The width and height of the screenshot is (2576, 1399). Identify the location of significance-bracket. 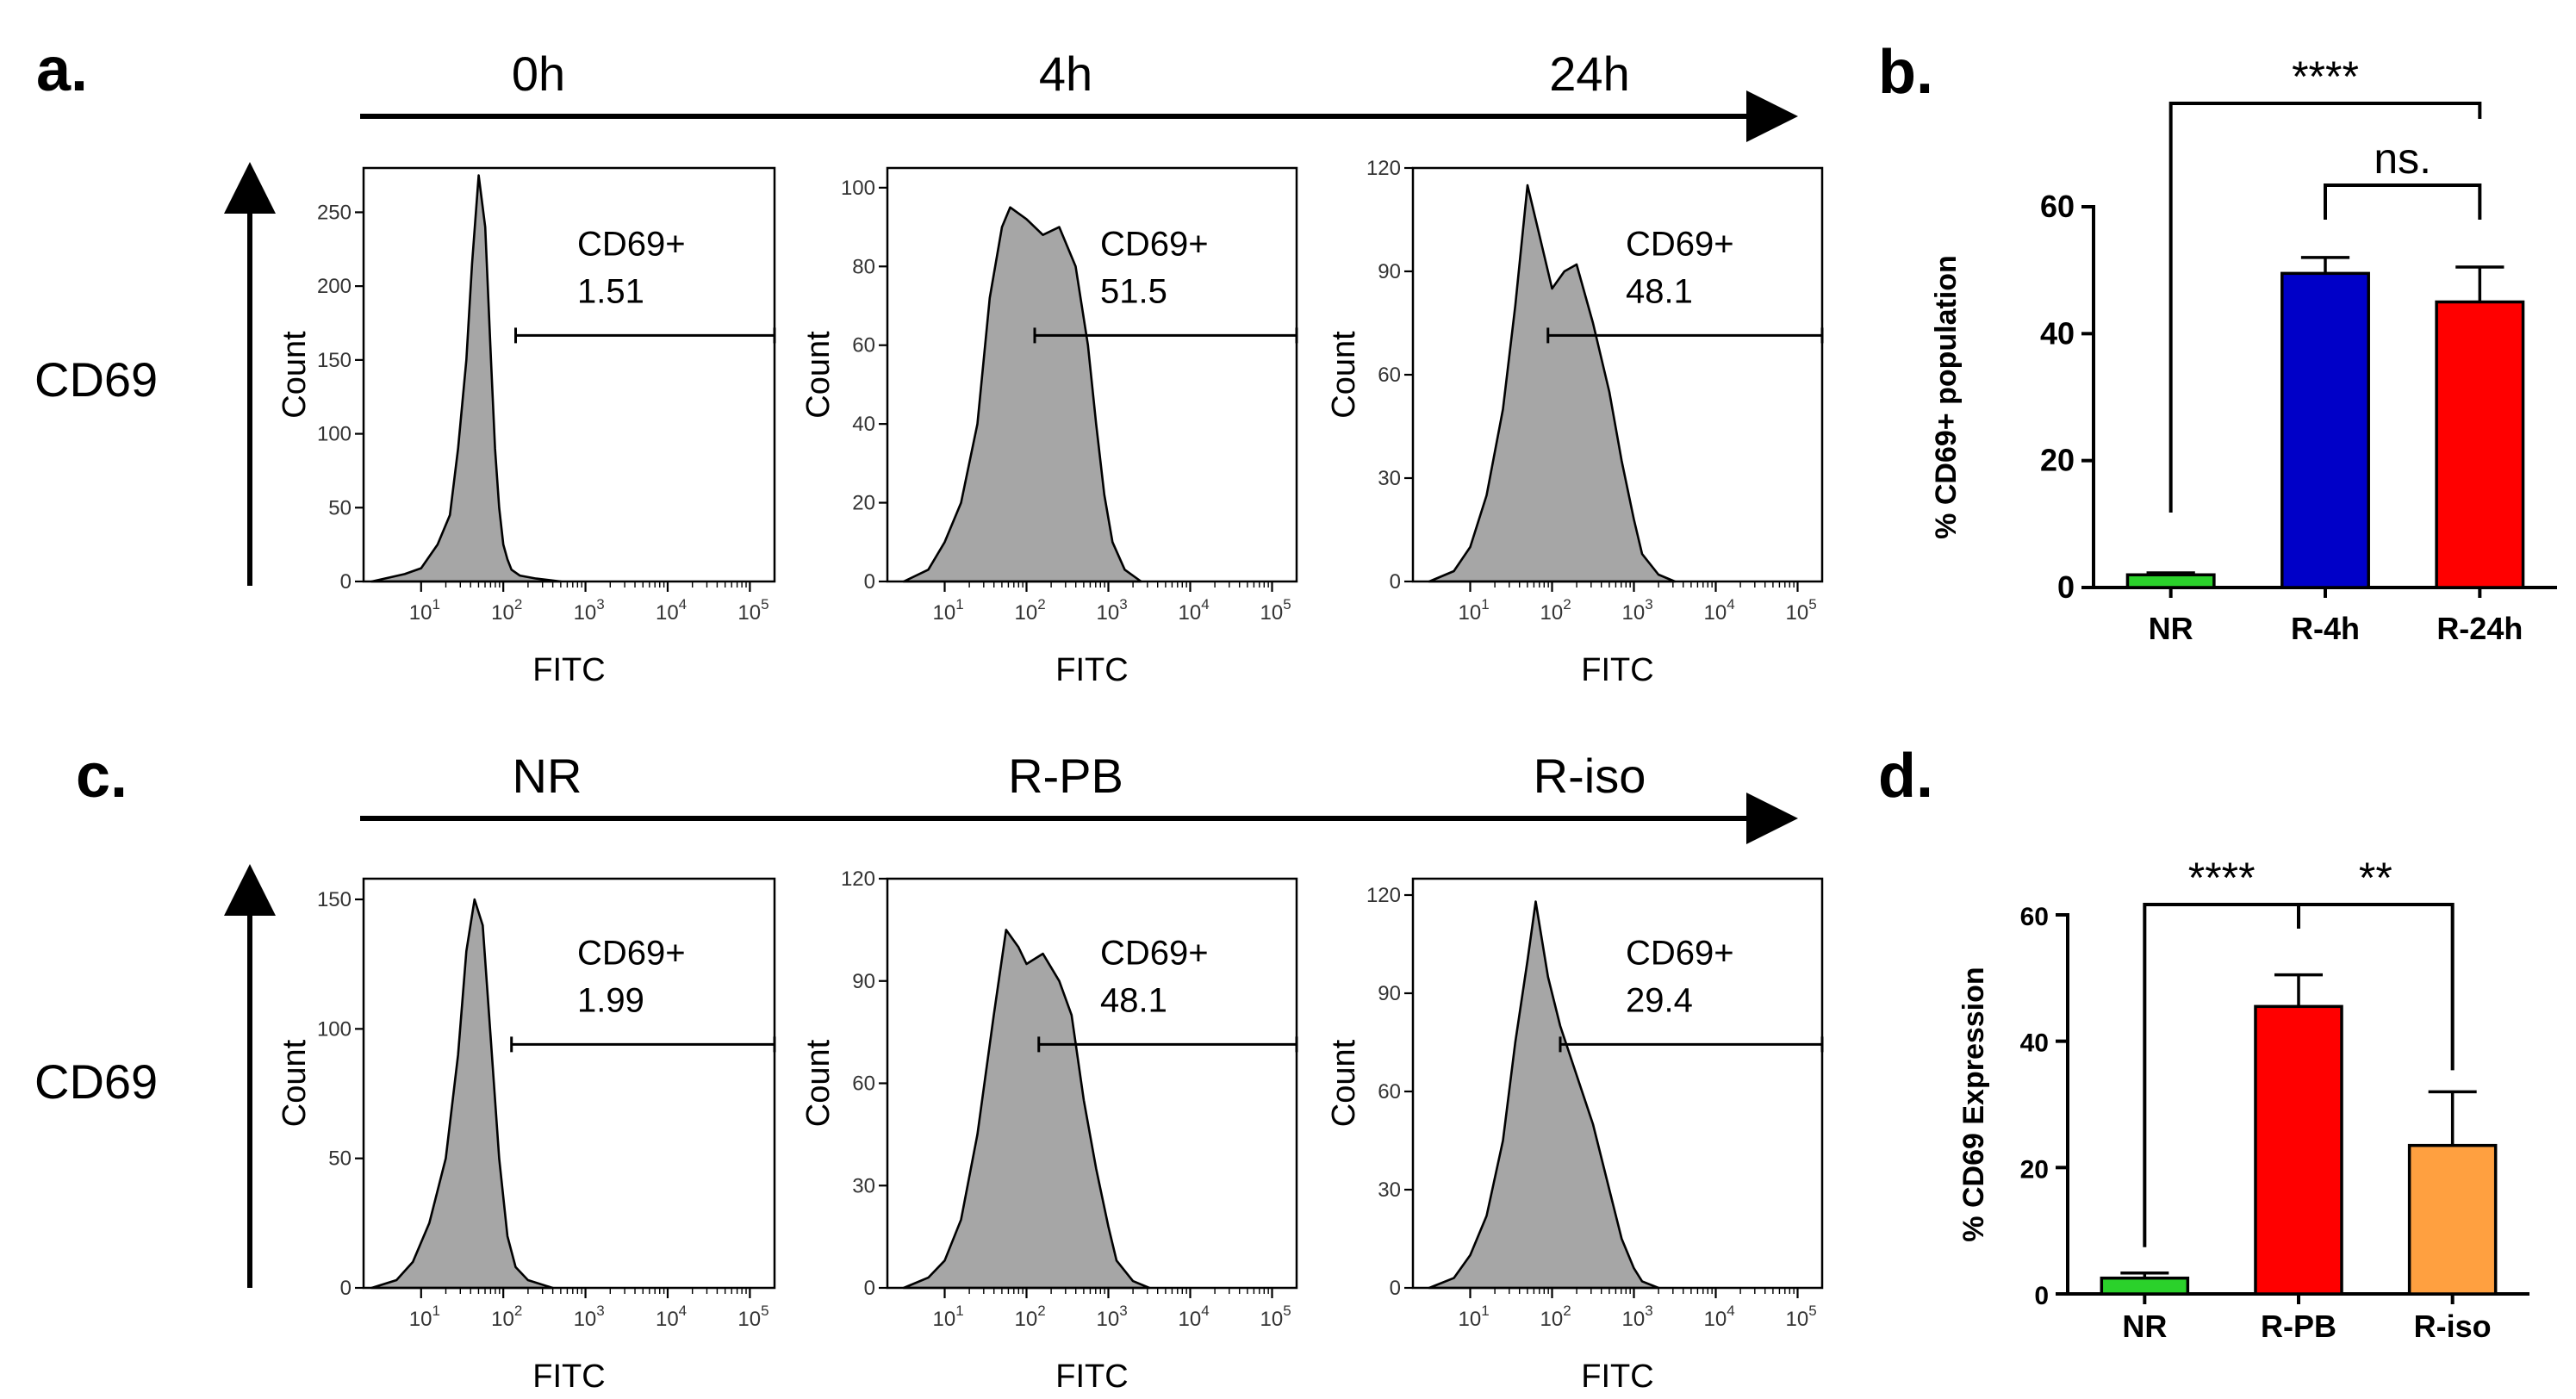
(2325, 307).